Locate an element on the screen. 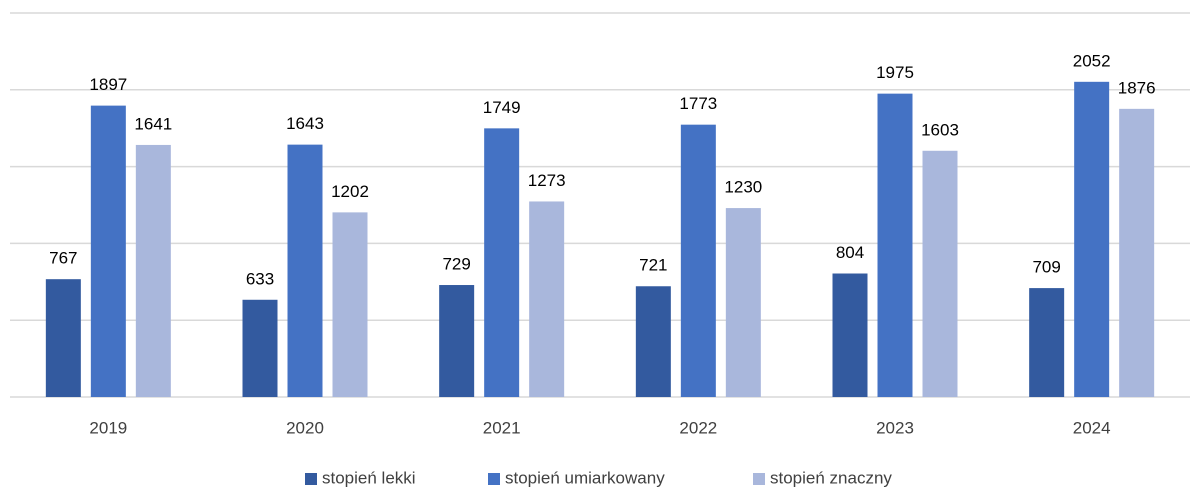  x-tick-label: 2021 is located at coordinates (502, 427).